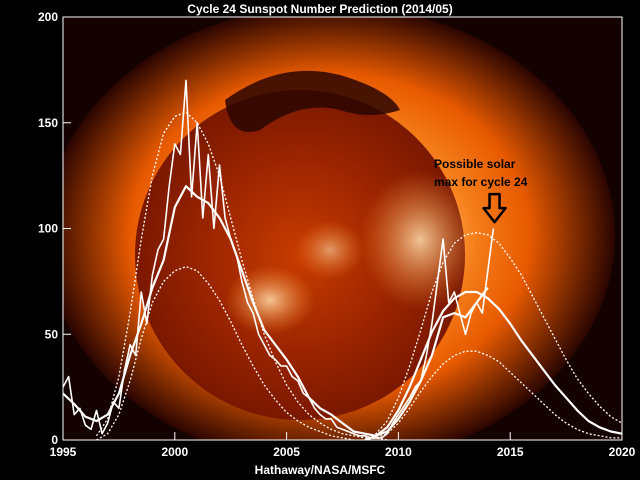 The height and width of the screenshot is (480, 640). What do you see at coordinates (475, 164) in the screenshot?
I see `annotation-text-line: Possible solar` at bounding box center [475, 164].